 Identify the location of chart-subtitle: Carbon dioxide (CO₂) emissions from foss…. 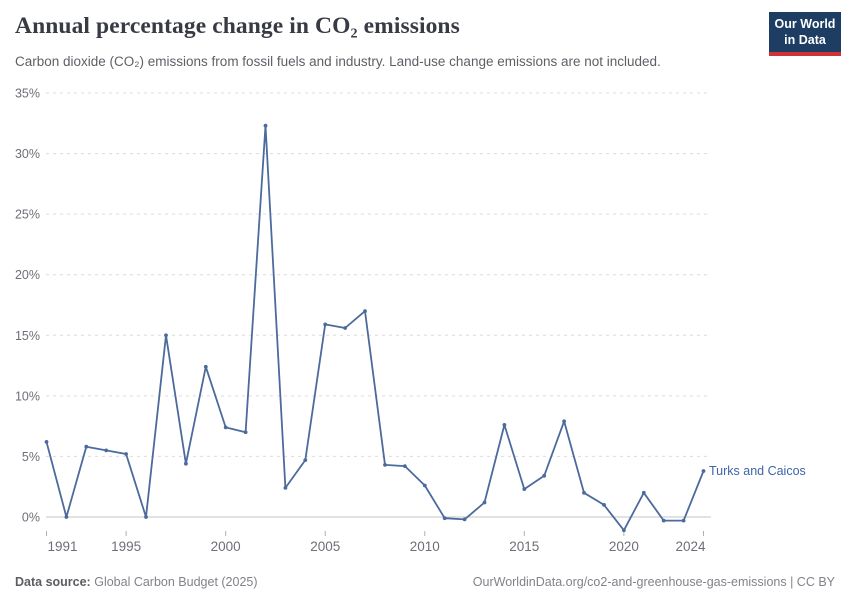
(338, 61).